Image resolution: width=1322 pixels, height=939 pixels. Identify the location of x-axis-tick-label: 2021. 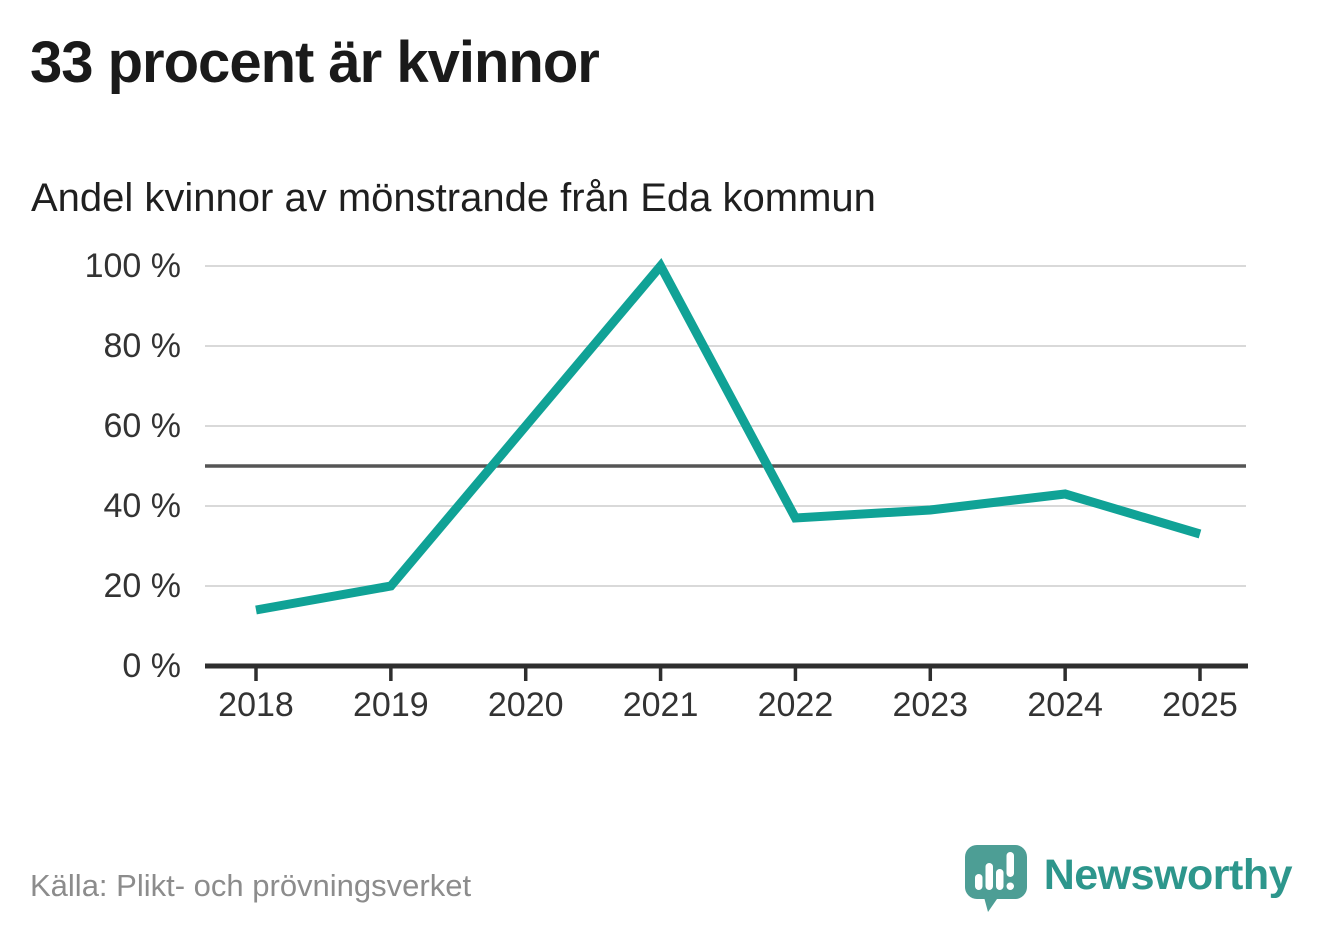
(660, 705).